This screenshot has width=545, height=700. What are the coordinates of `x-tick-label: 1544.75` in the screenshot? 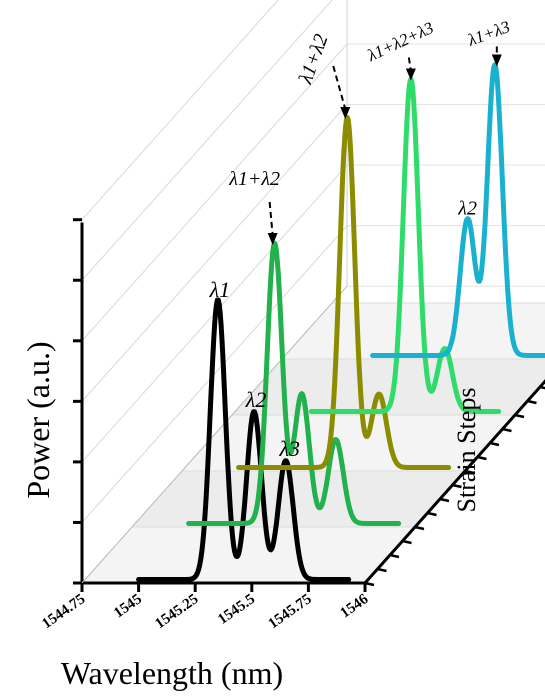 It's located at (63, 611).